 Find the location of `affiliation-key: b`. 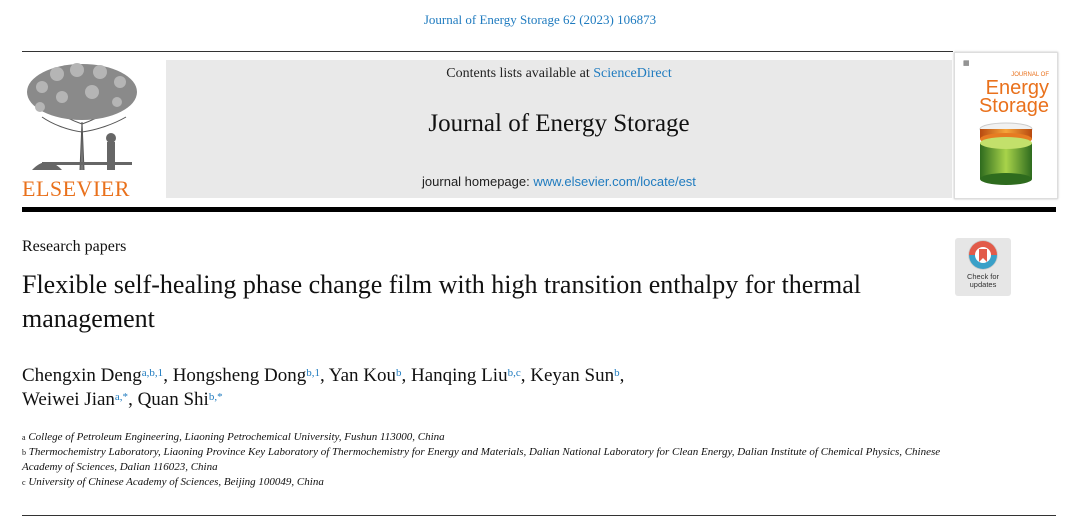

affiliation-key: b is located at coordinates (24, 452).